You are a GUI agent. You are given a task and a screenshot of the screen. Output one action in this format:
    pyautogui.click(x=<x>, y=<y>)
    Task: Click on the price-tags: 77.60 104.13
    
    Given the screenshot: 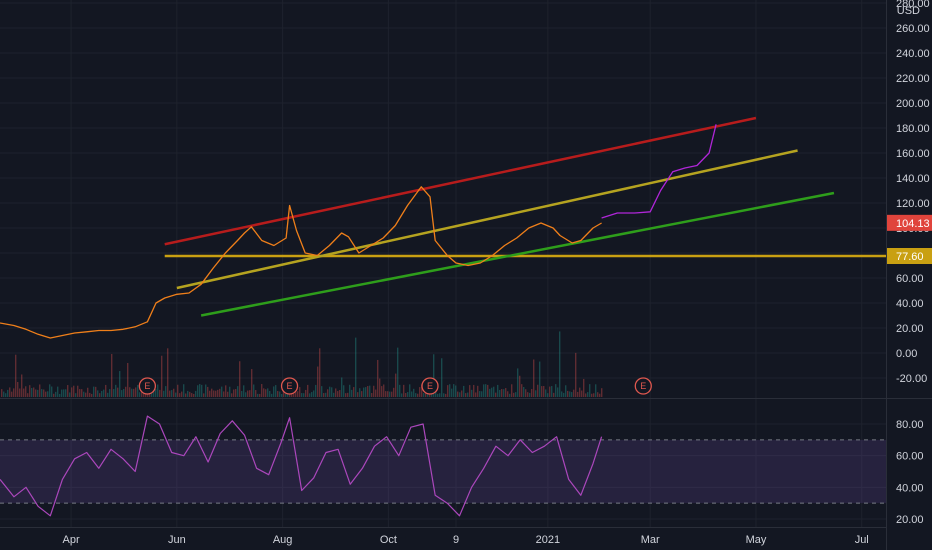 What is the action you would take?
    pyautogui.click(x=909, y=239)
    